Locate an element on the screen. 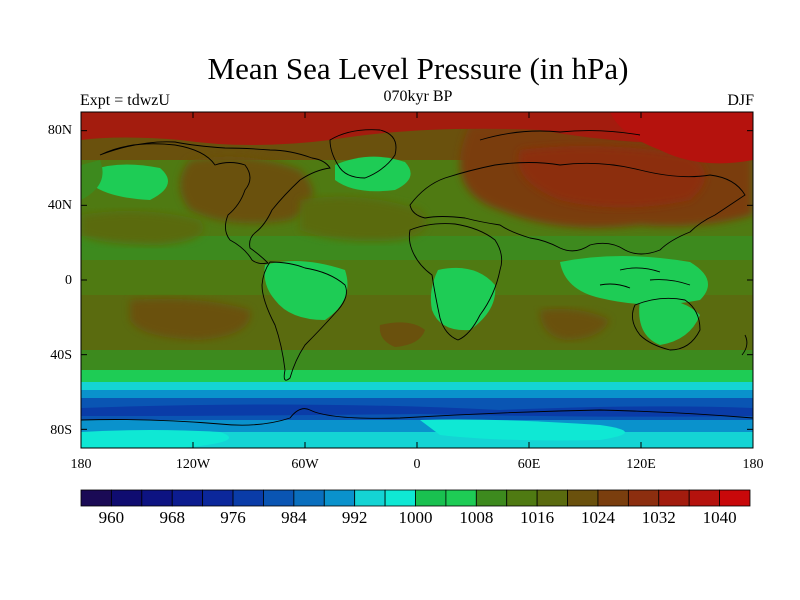 The width and height of the screenshot is (800, 600). band-southern-mid is located at coordinates (417, 360).